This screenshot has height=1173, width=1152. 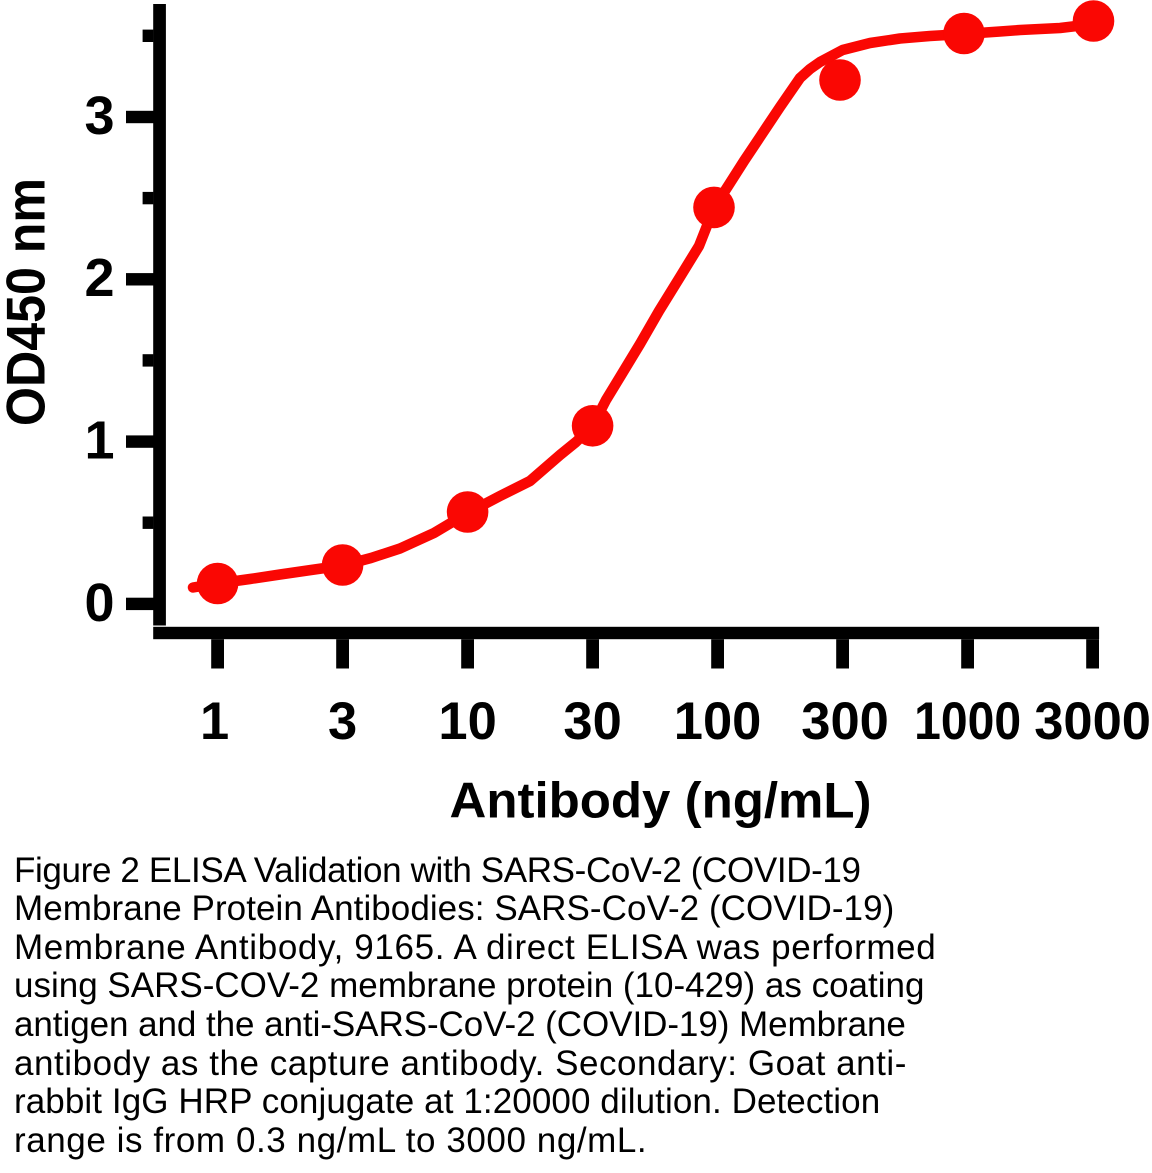 I want to click on svg-text: 1000, so click(x=967, y=721).